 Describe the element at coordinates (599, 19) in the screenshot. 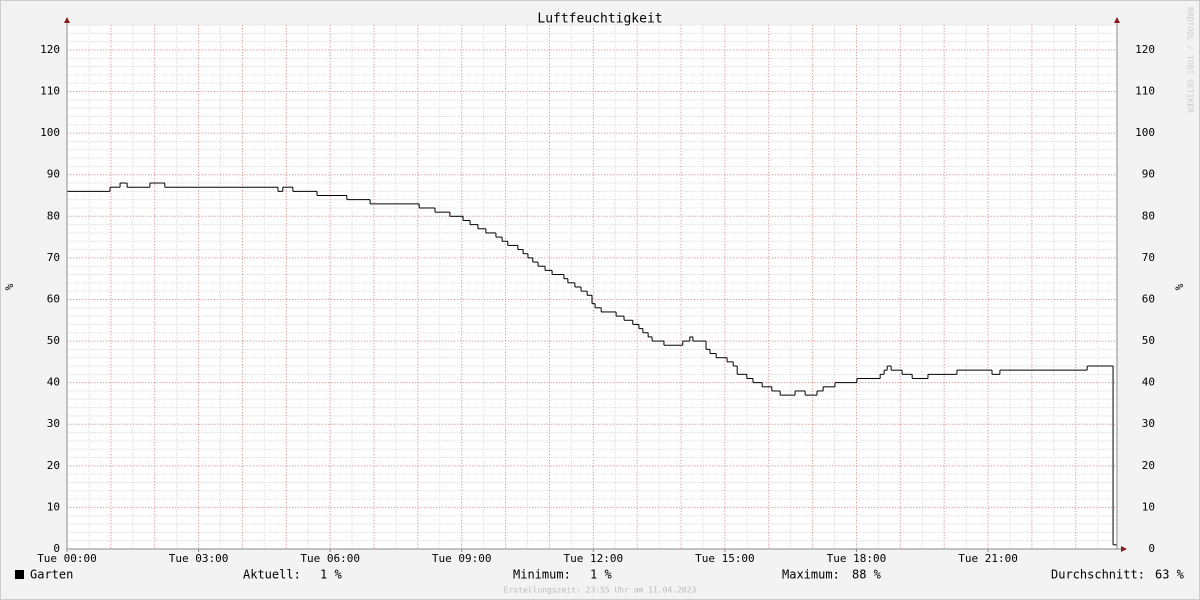

I see `chart-title: Luftfeuchtigkeit` at that location.